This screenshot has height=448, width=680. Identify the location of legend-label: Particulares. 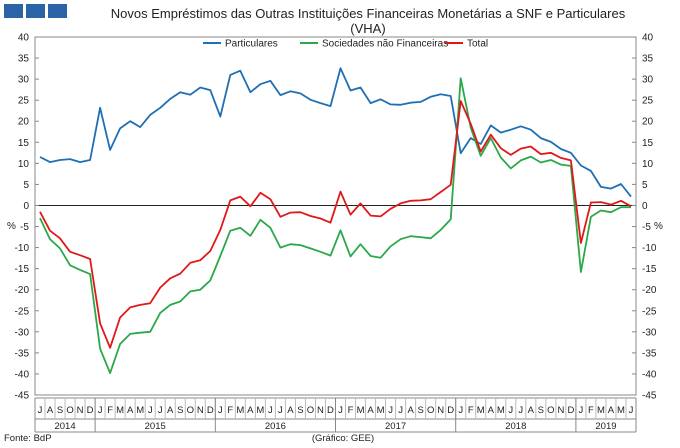
(251, 44).